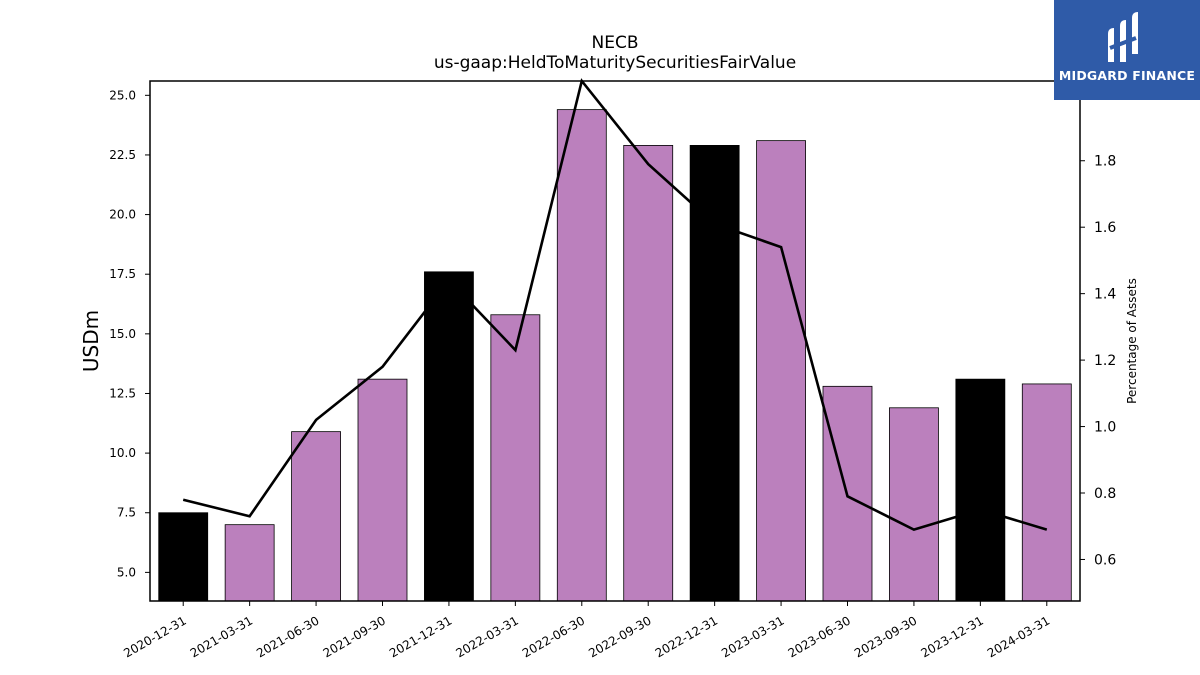 The image size is (1200, 675). Describe the element at coordinates (885, 636) in the screenshot. I see `x-tick-label: 2023-09-30` at that location.